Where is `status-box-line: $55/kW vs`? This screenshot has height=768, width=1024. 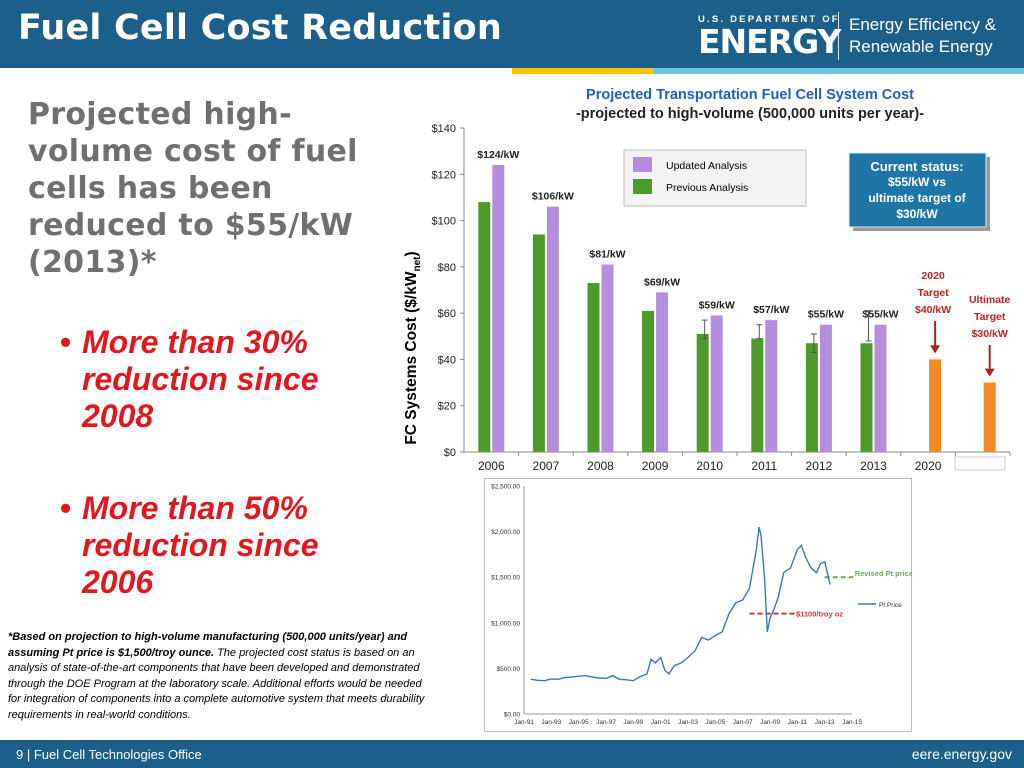 status-box-line: $55/kW vs is located at coordinates (917, 182).